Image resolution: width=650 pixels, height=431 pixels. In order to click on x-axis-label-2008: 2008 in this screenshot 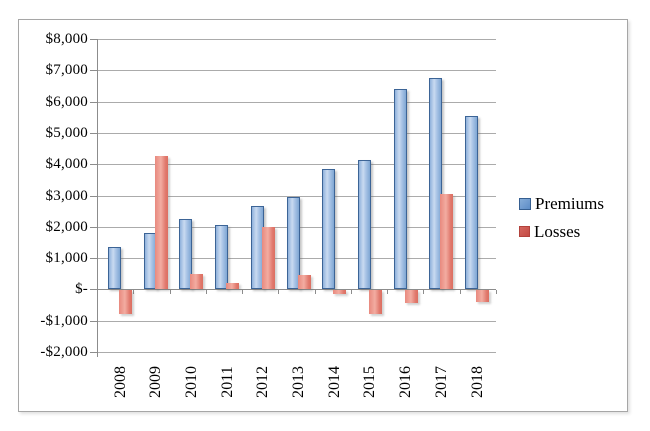, I will do `click(120, 382)`.